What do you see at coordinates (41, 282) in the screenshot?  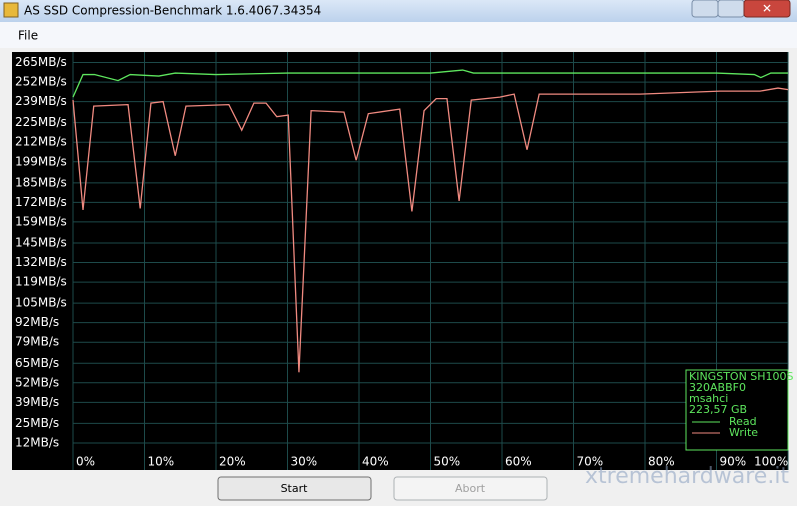 I see `y-tick-label: 119MB/s` at bounding box center [41, 282].